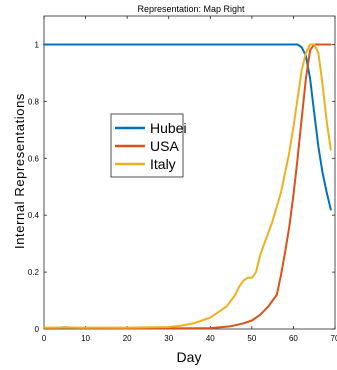 This screenshot has width=337, height=370. I want to click on chart-title: Representation: Map Right, so click(191, 9).